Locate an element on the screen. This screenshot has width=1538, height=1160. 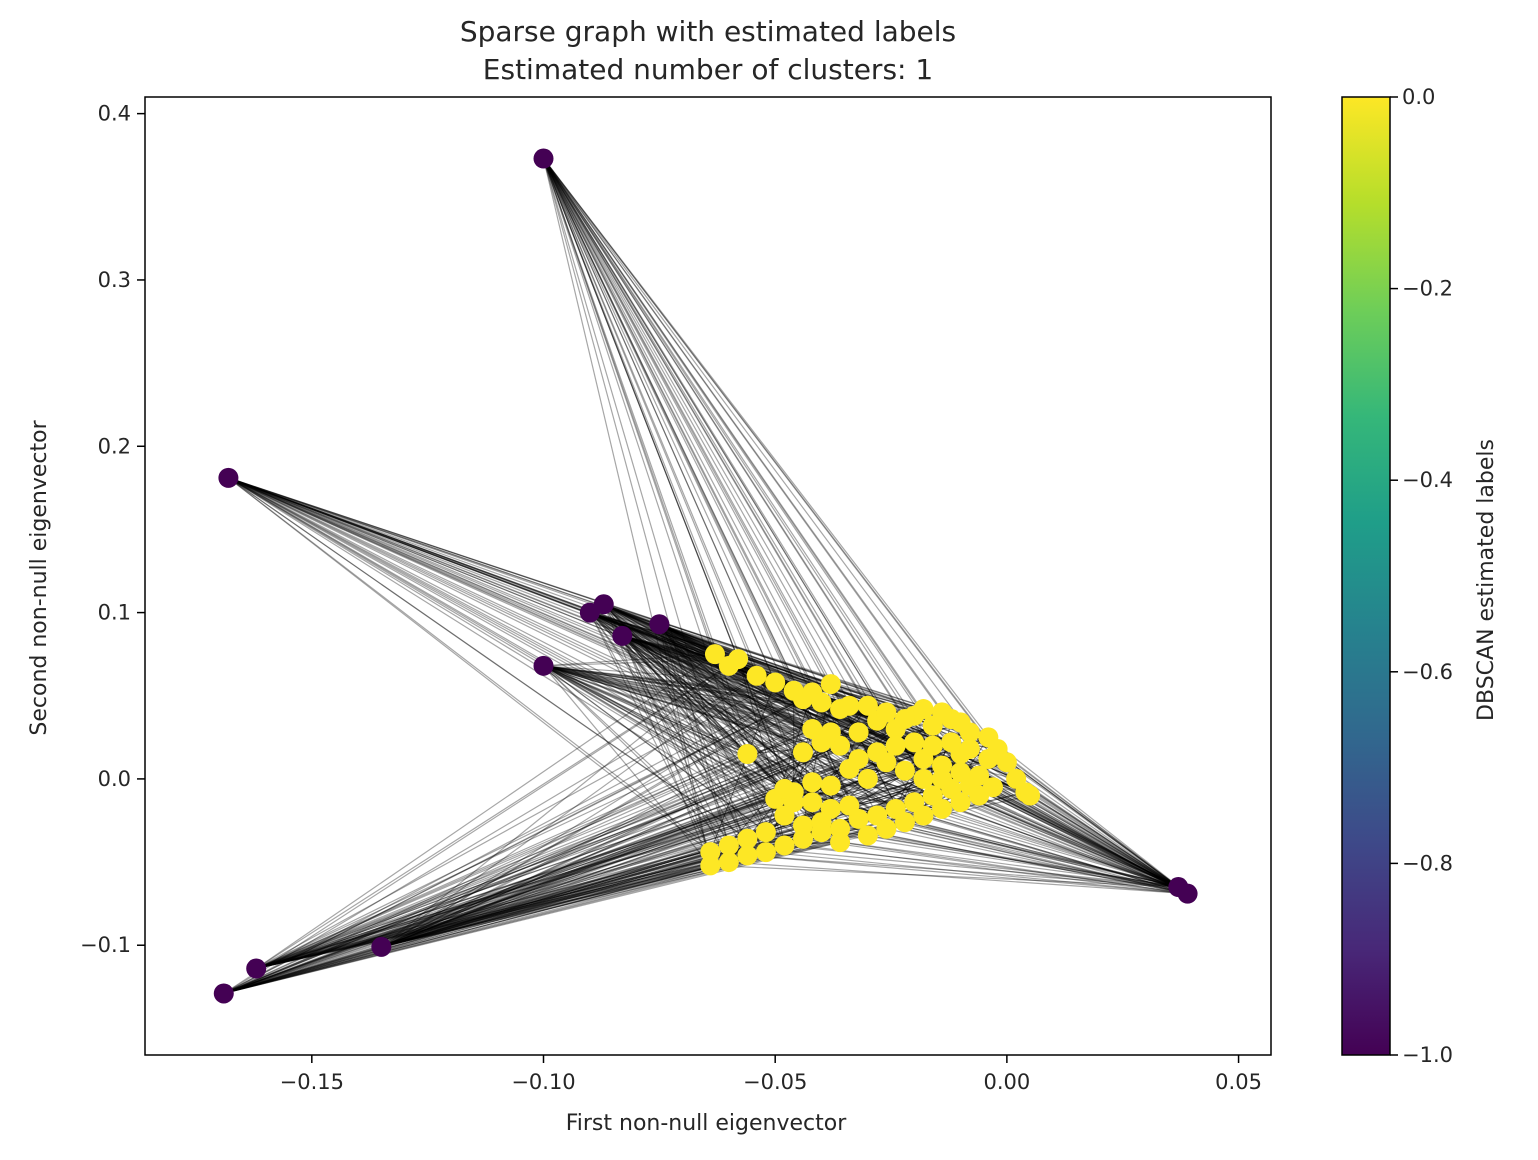
colorbar-tick-label: 0.0 is located at coordinates (1418, 97).